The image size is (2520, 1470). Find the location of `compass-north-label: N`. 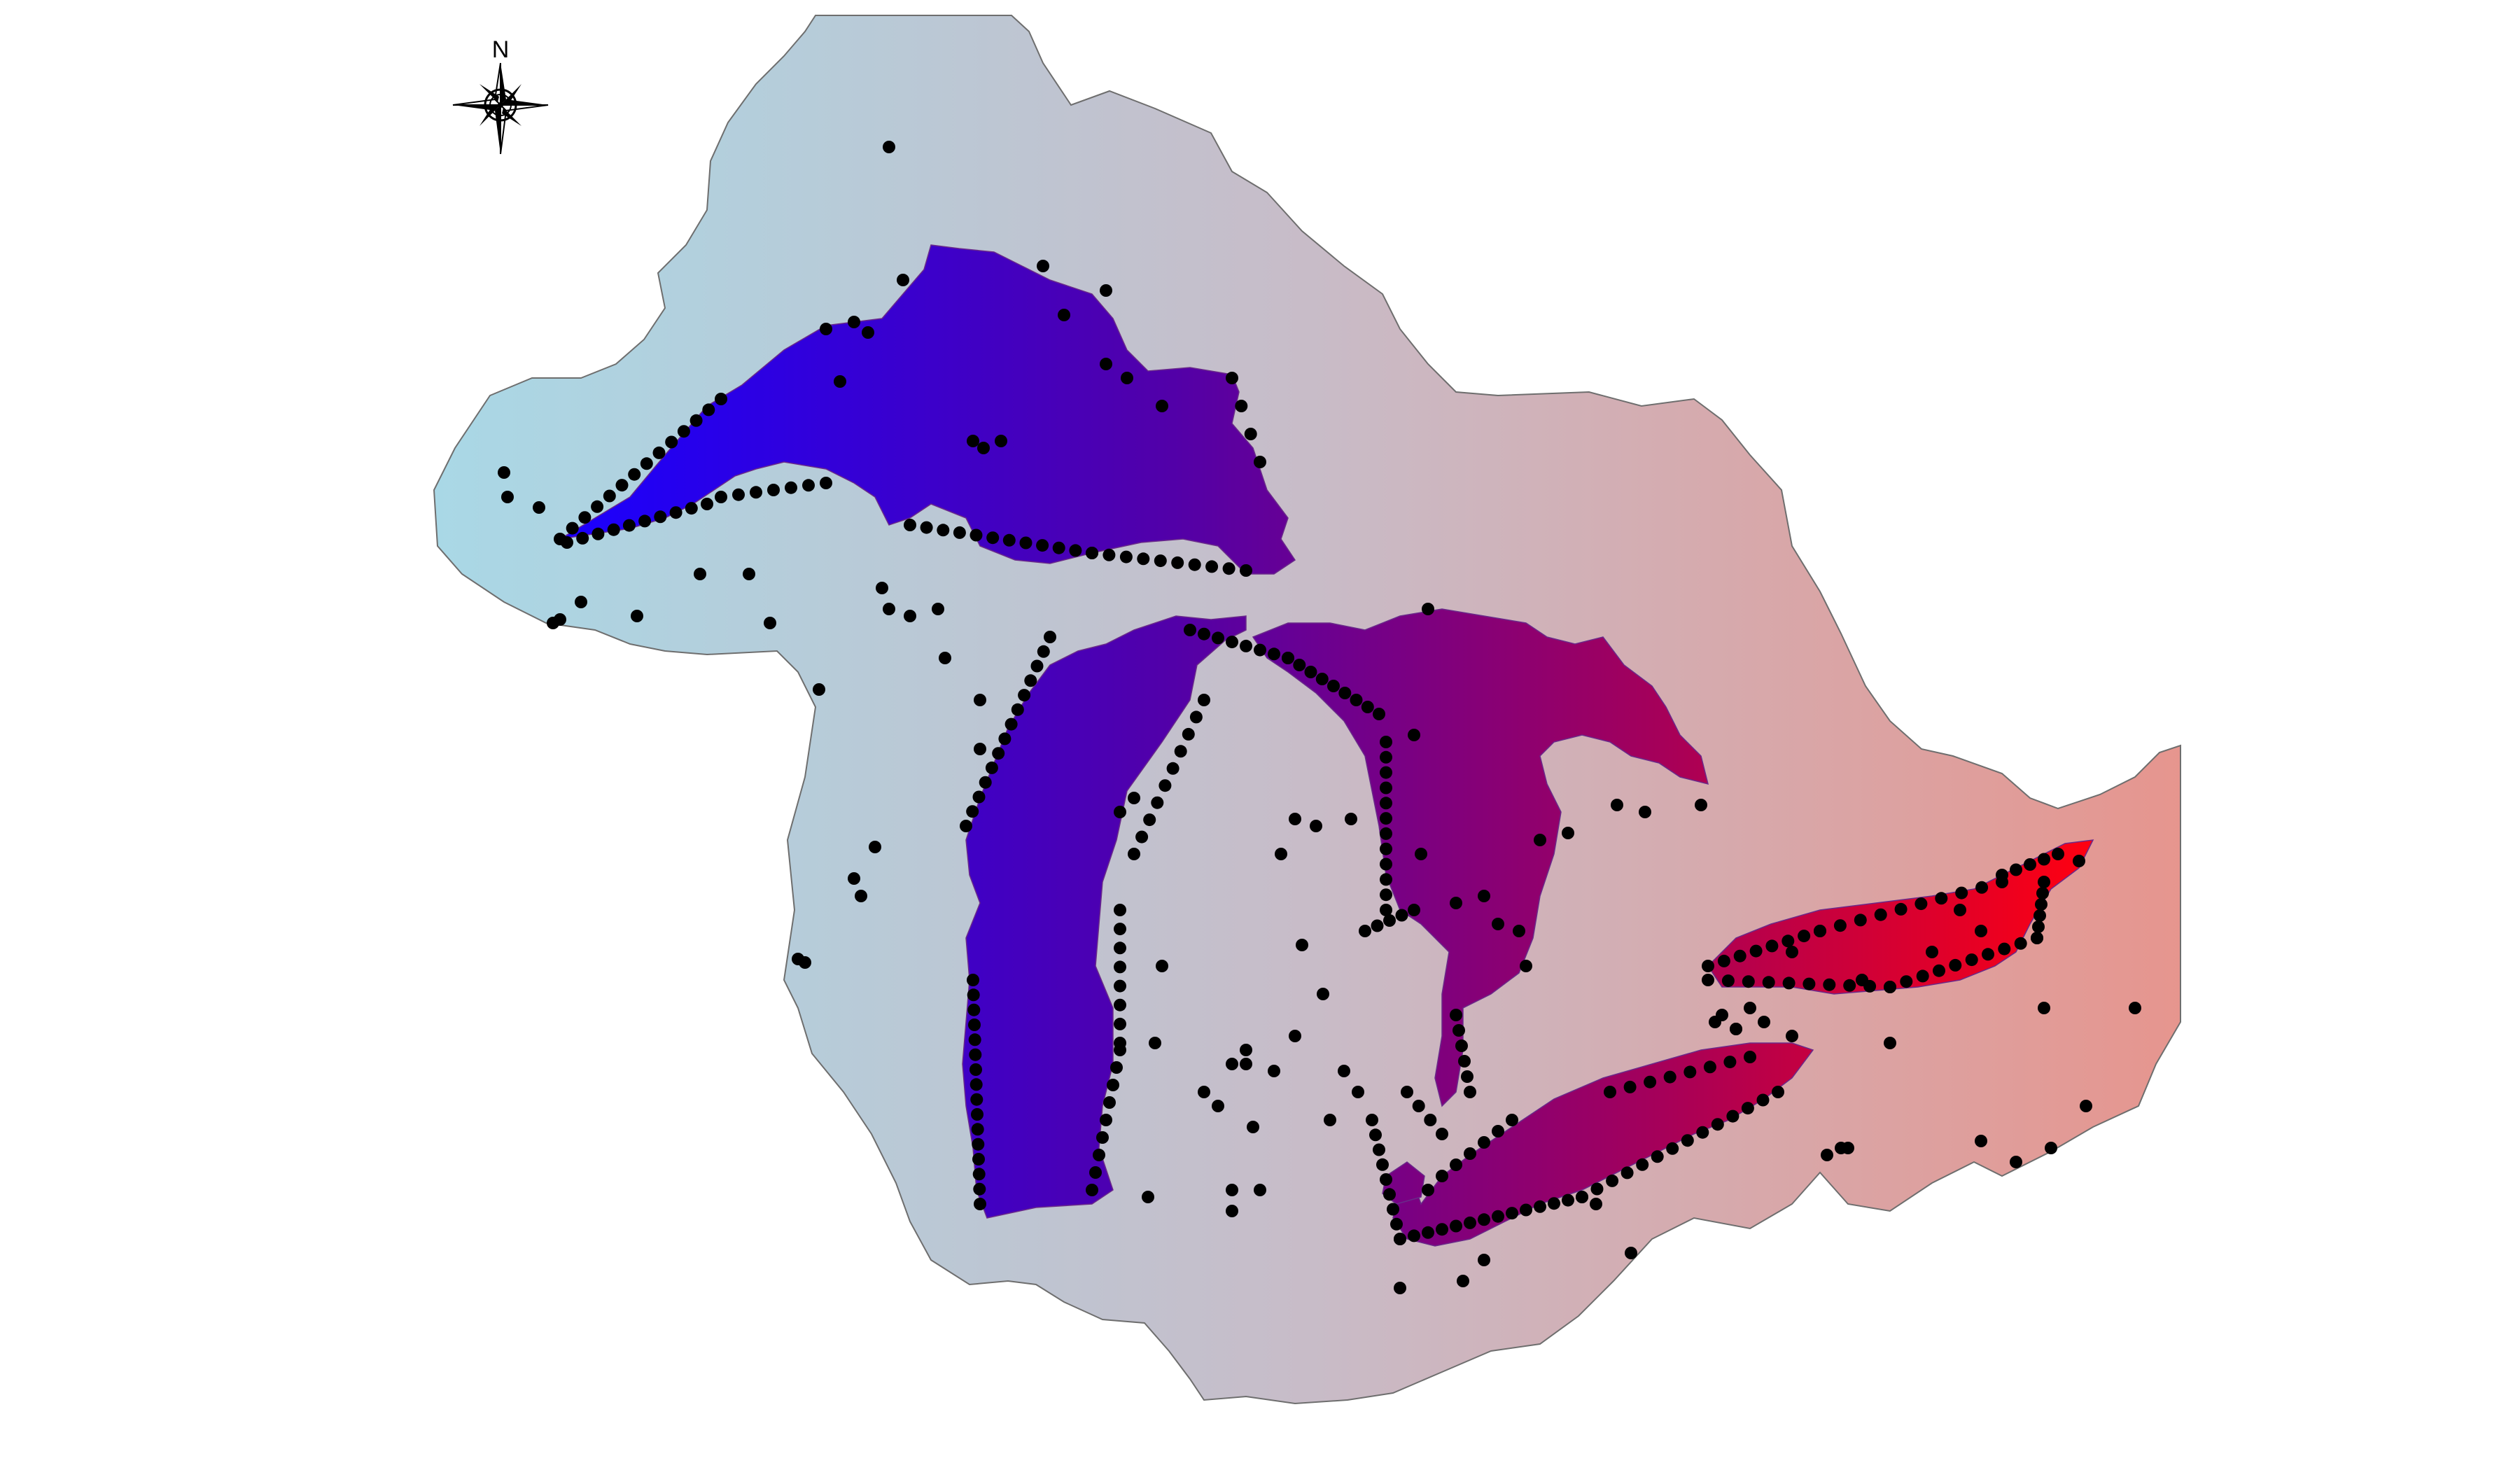

compass-north-label: N is located at coordinates (501, 49).